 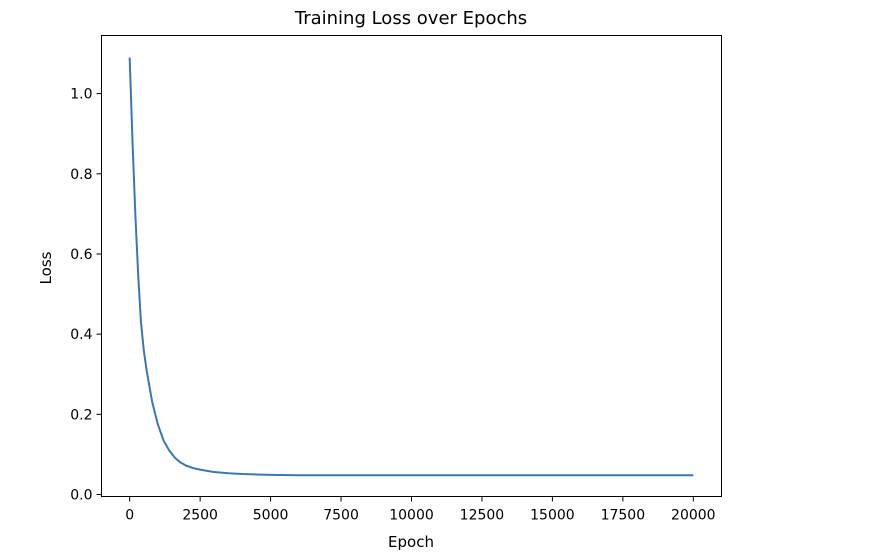 I want to click on x-tick-label: 15000, so click(x=552, y=516).